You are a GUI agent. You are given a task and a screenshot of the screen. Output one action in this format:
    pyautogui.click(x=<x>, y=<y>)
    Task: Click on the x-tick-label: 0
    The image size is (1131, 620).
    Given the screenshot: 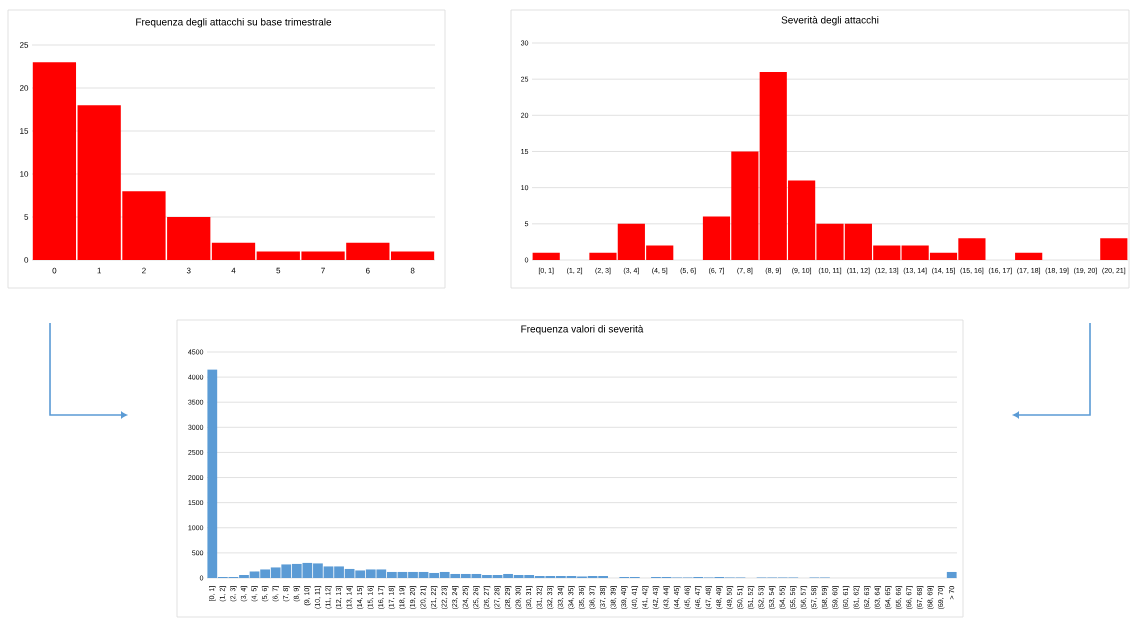 What is the action you would take?
    pyautogui.click(x=54, y=270)
    